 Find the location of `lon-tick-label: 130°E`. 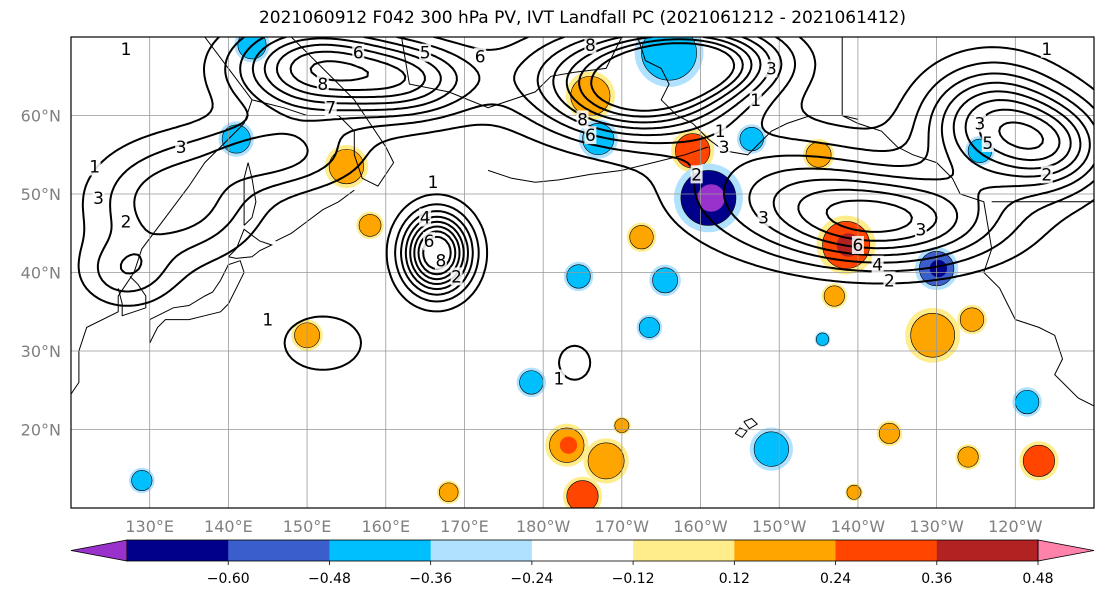

lon-tick-label: 130°E is located at coordinates (149, 526).